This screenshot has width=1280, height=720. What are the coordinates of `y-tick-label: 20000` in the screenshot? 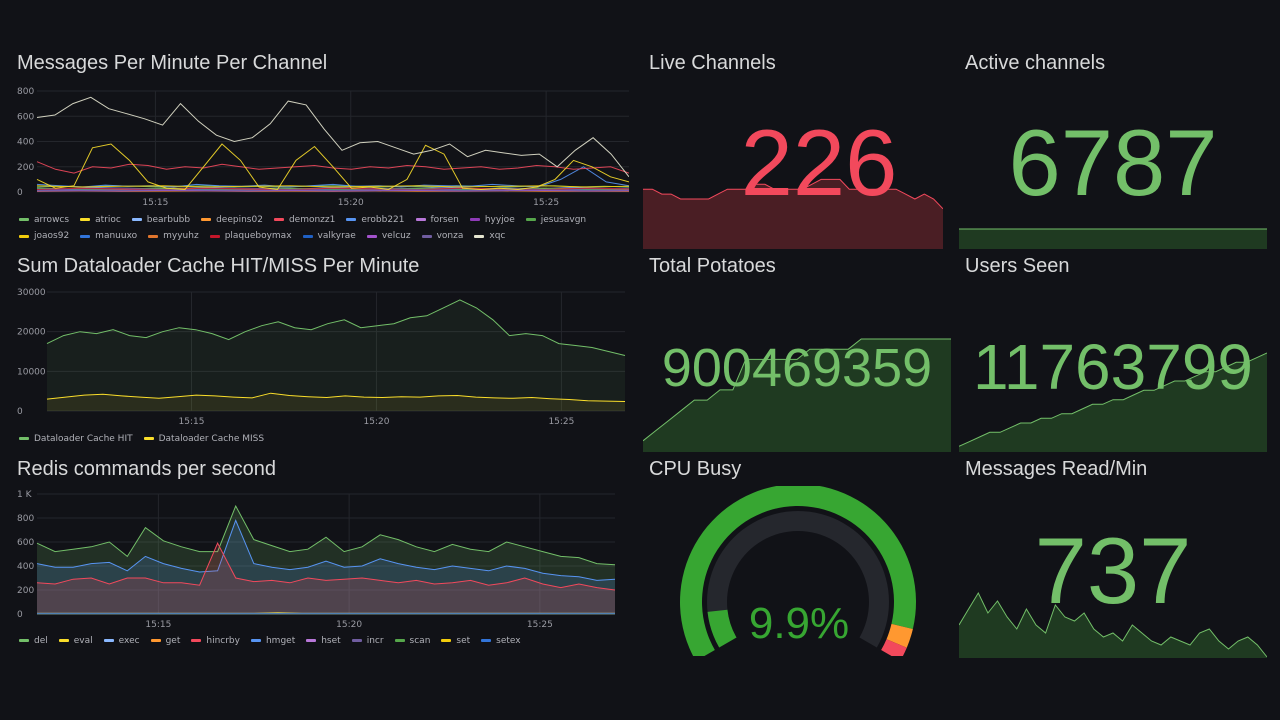 It's located at (31, 333).